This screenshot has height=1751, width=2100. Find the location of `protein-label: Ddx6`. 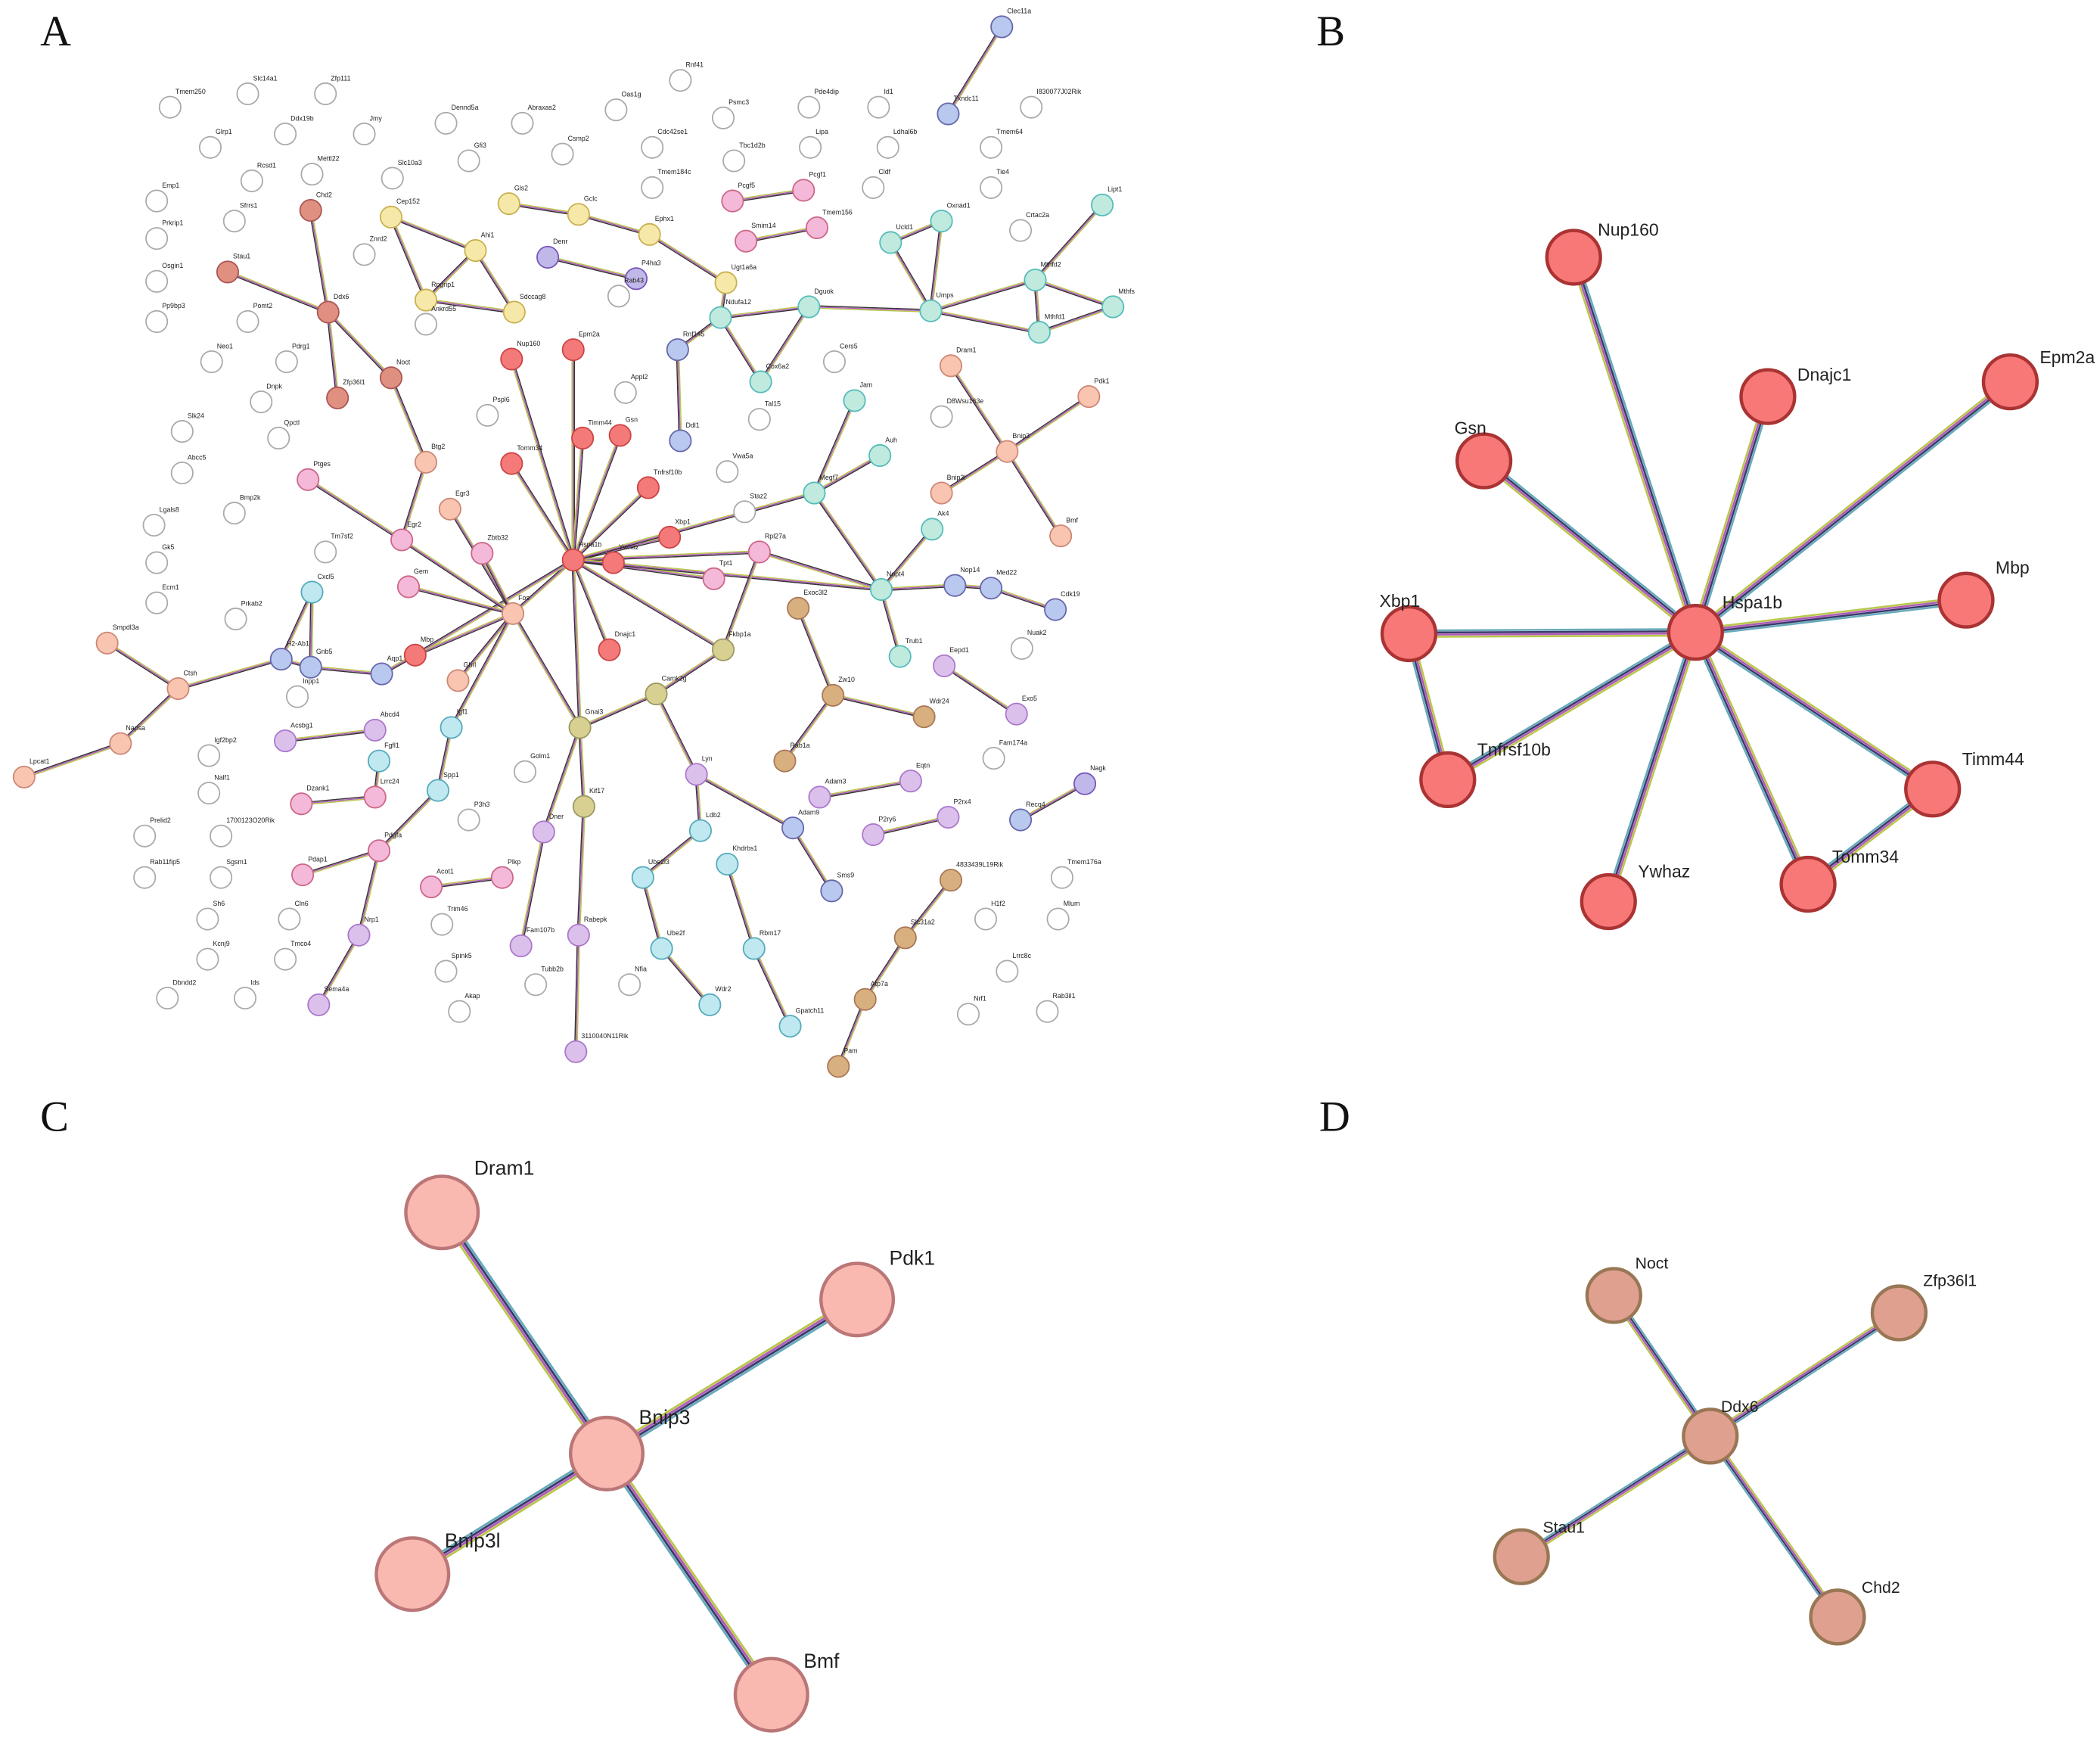

protein-label: Ddx6 is located at coordinates (1740, 1407).